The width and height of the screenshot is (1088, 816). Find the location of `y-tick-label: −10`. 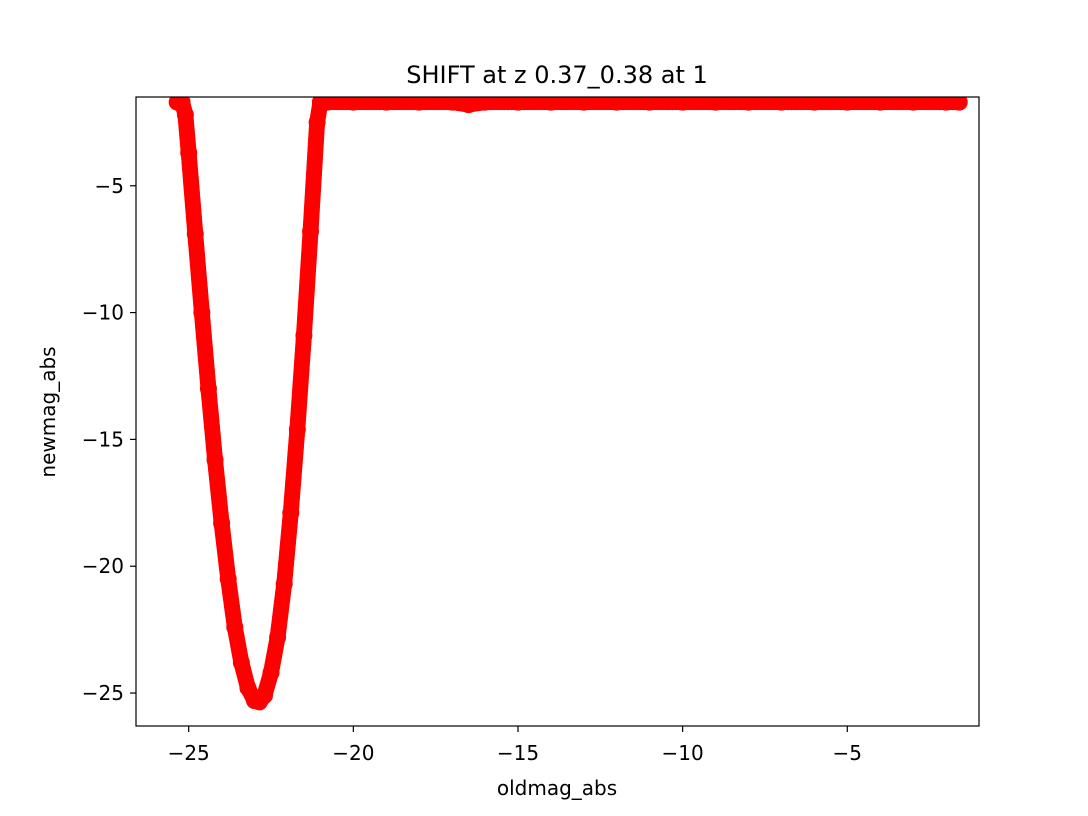

y-tick-label: −10 is located at coordinates (103, 313).